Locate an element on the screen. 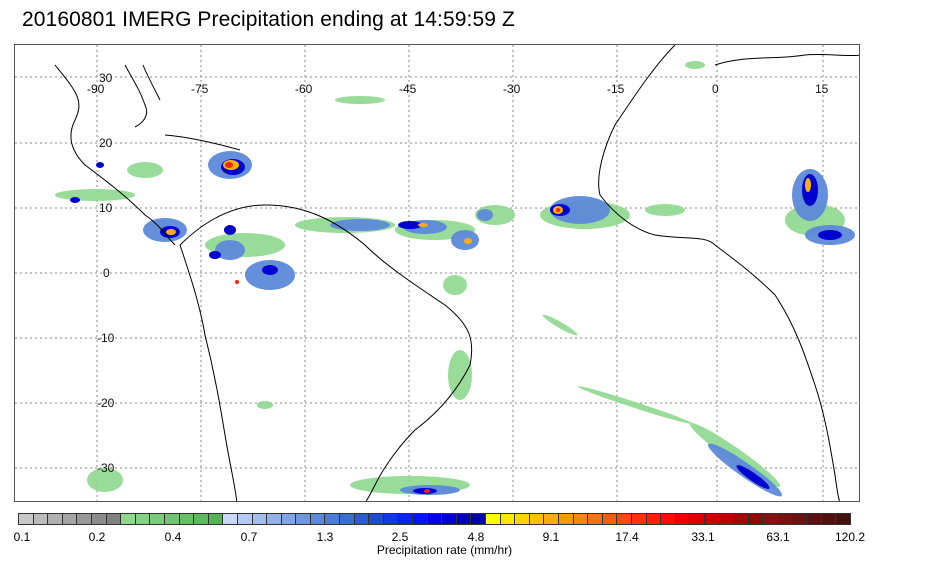 The image size is (944, 571). colorbar-tick: 9.1 is located at coordinates (551, 537).